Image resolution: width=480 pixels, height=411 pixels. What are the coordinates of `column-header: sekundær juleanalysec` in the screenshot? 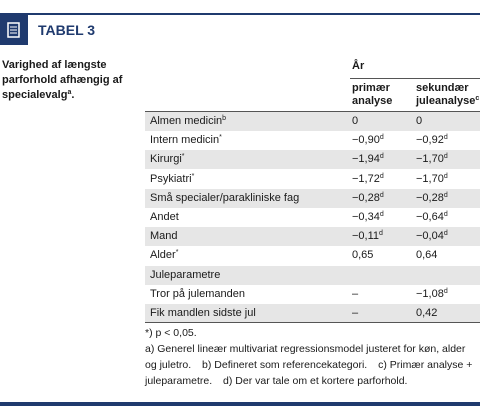 It's located at (448, 95).